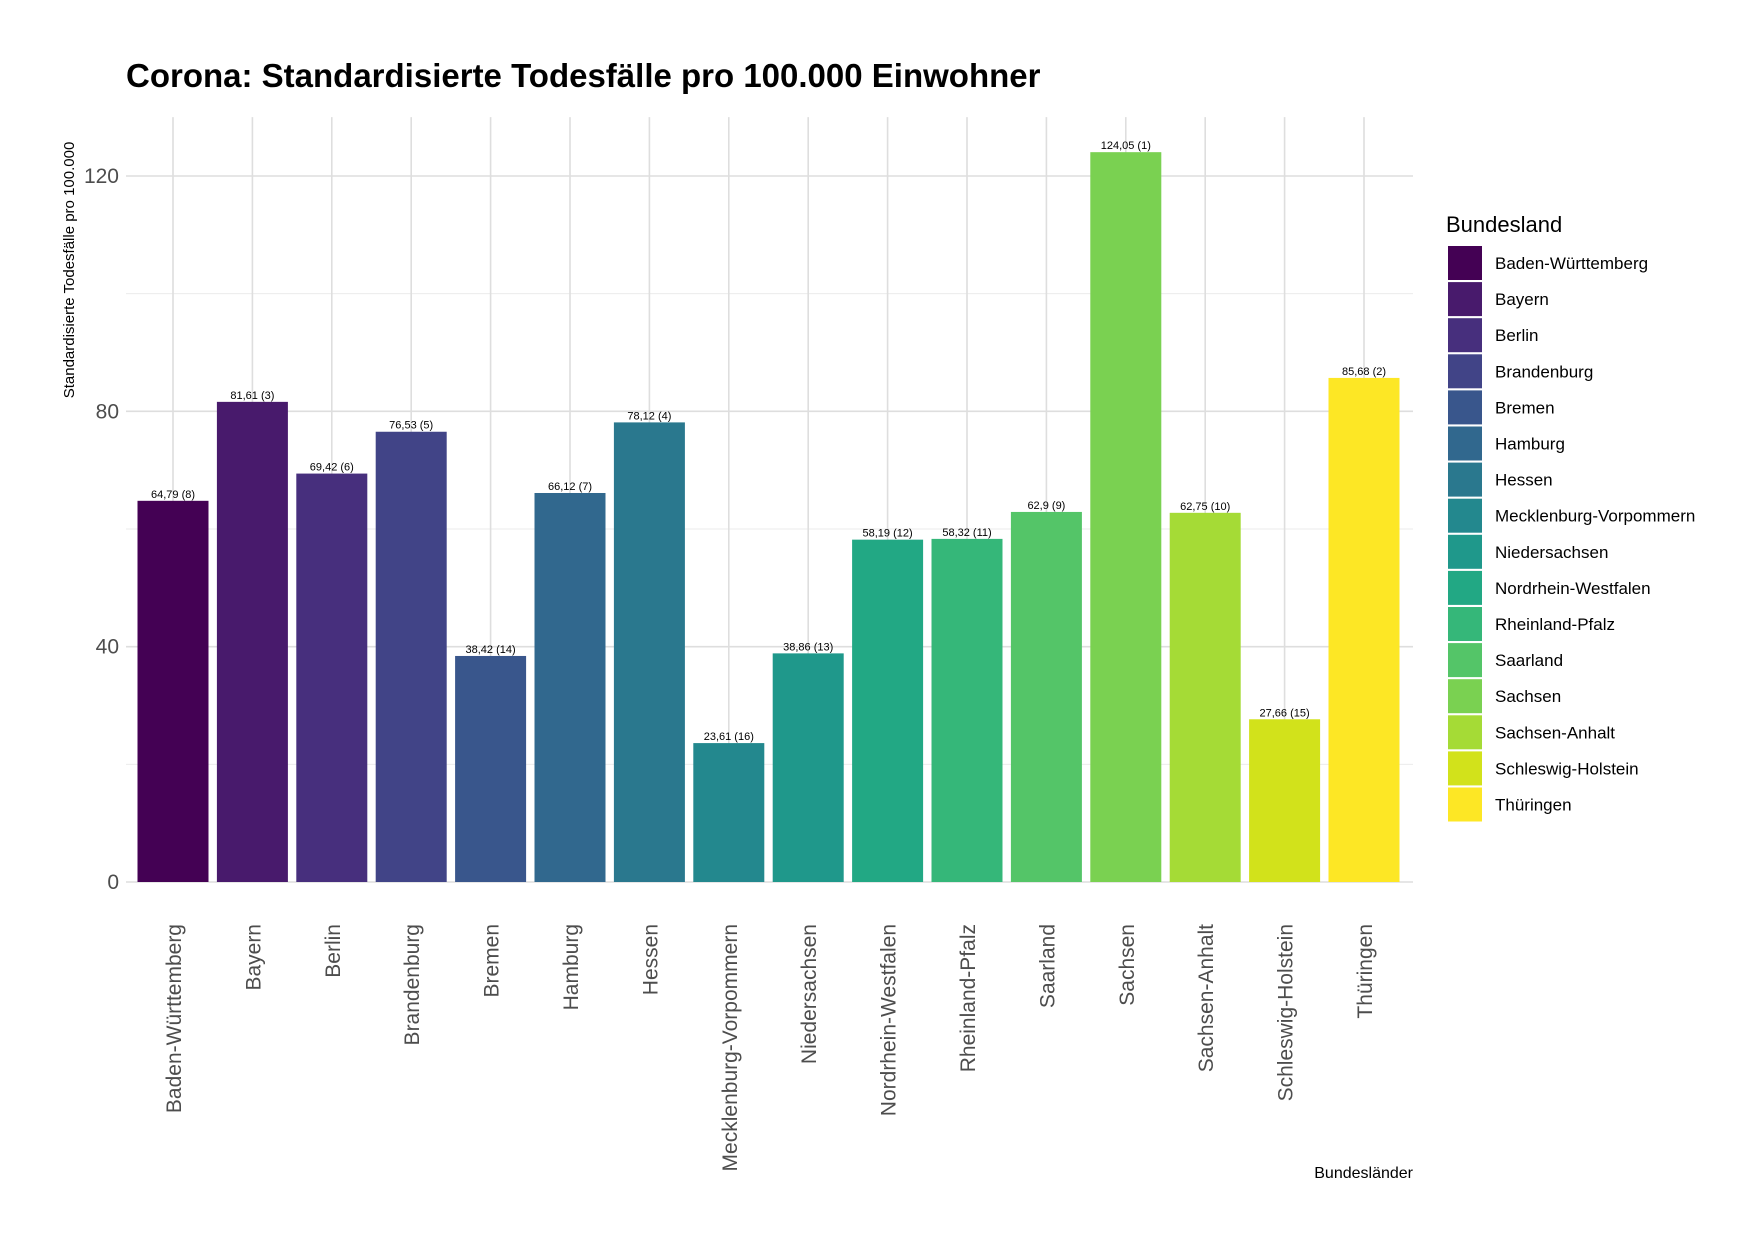  I want to click on y-tick-label: 0, so click(113, 882).